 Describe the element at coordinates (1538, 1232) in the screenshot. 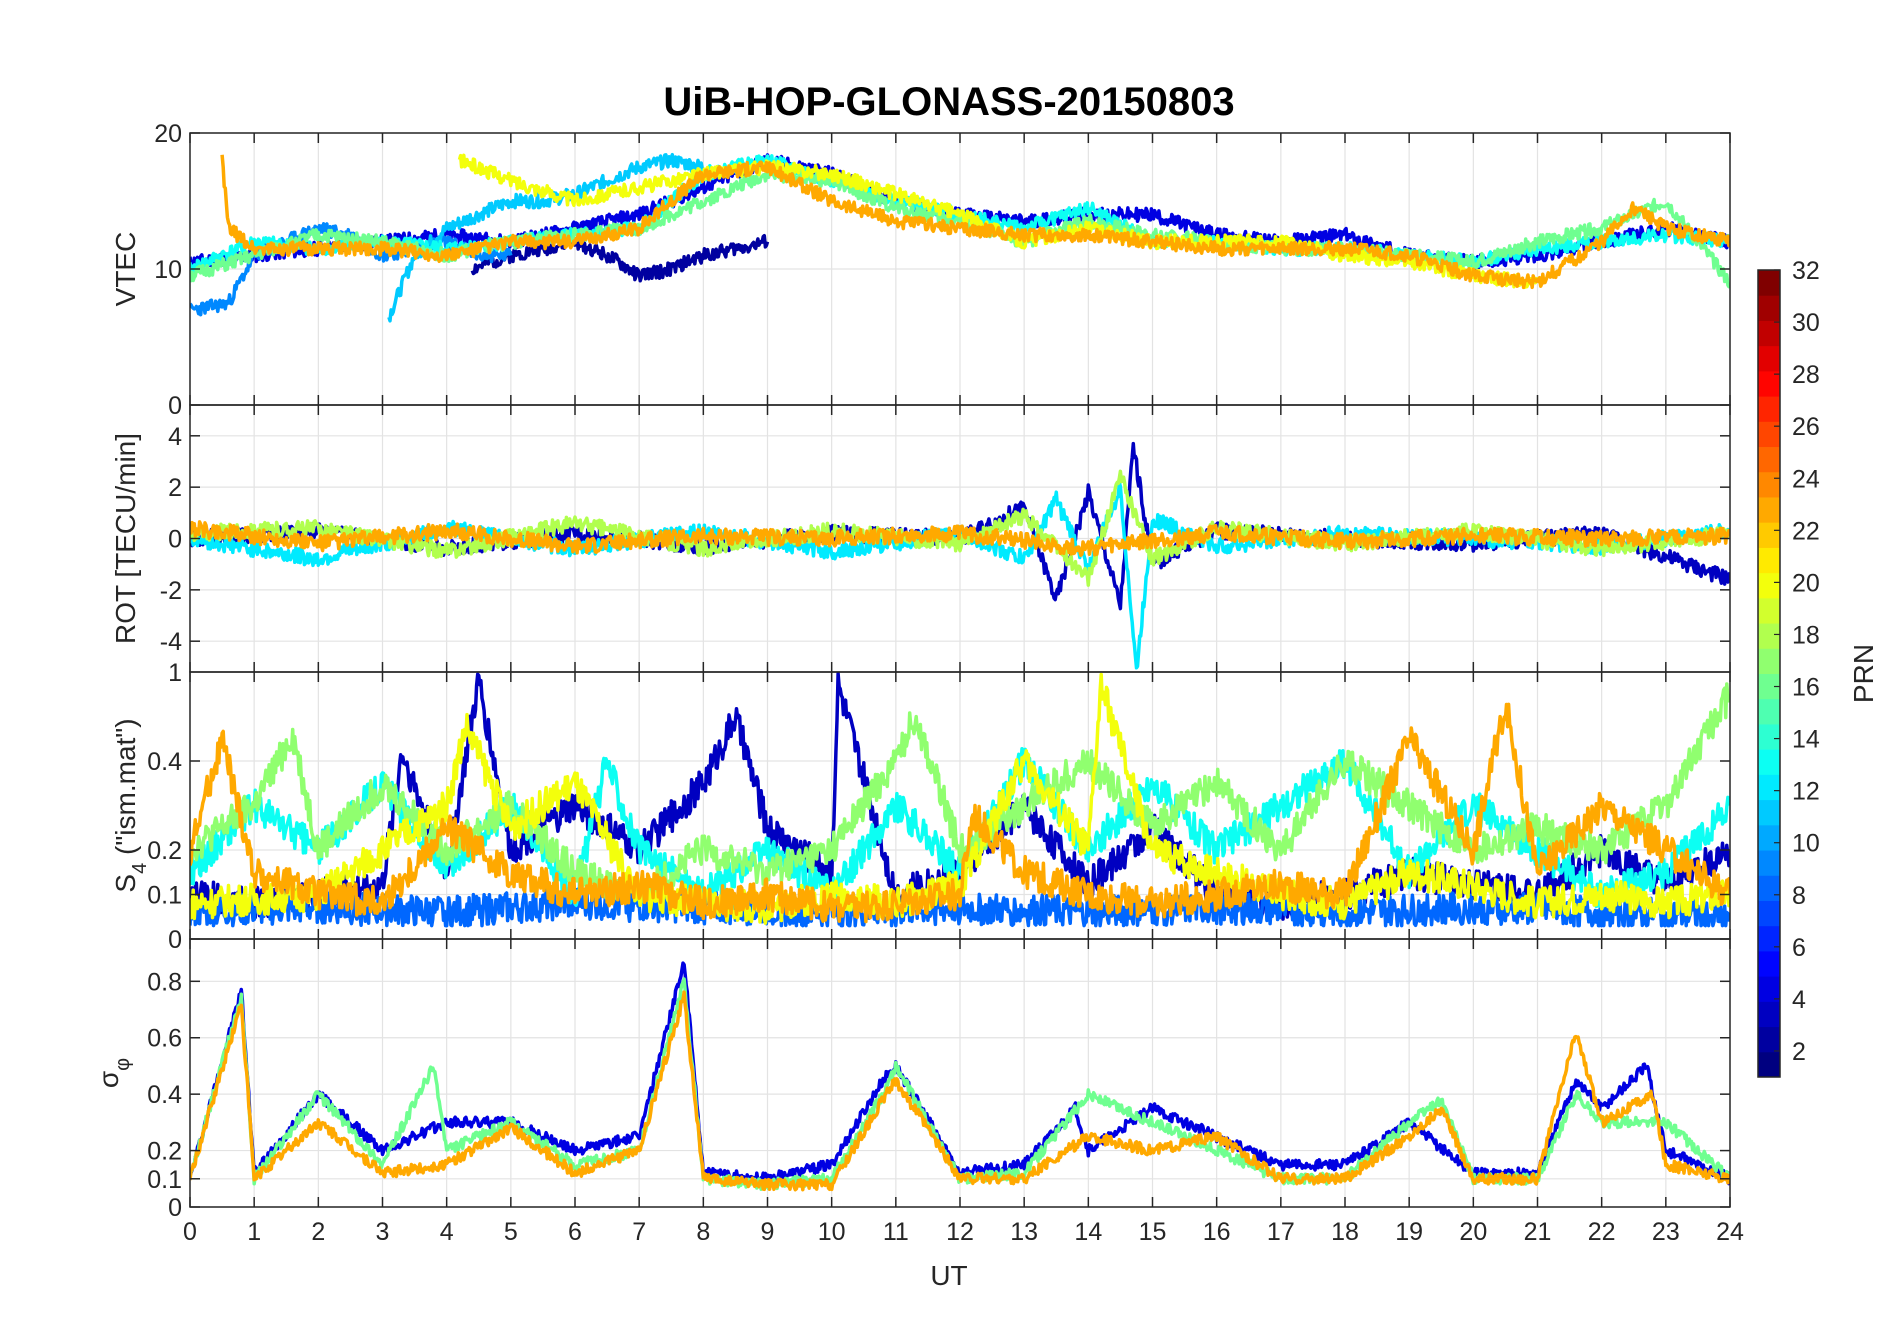

I see `x-tick-label: 21` at that location.